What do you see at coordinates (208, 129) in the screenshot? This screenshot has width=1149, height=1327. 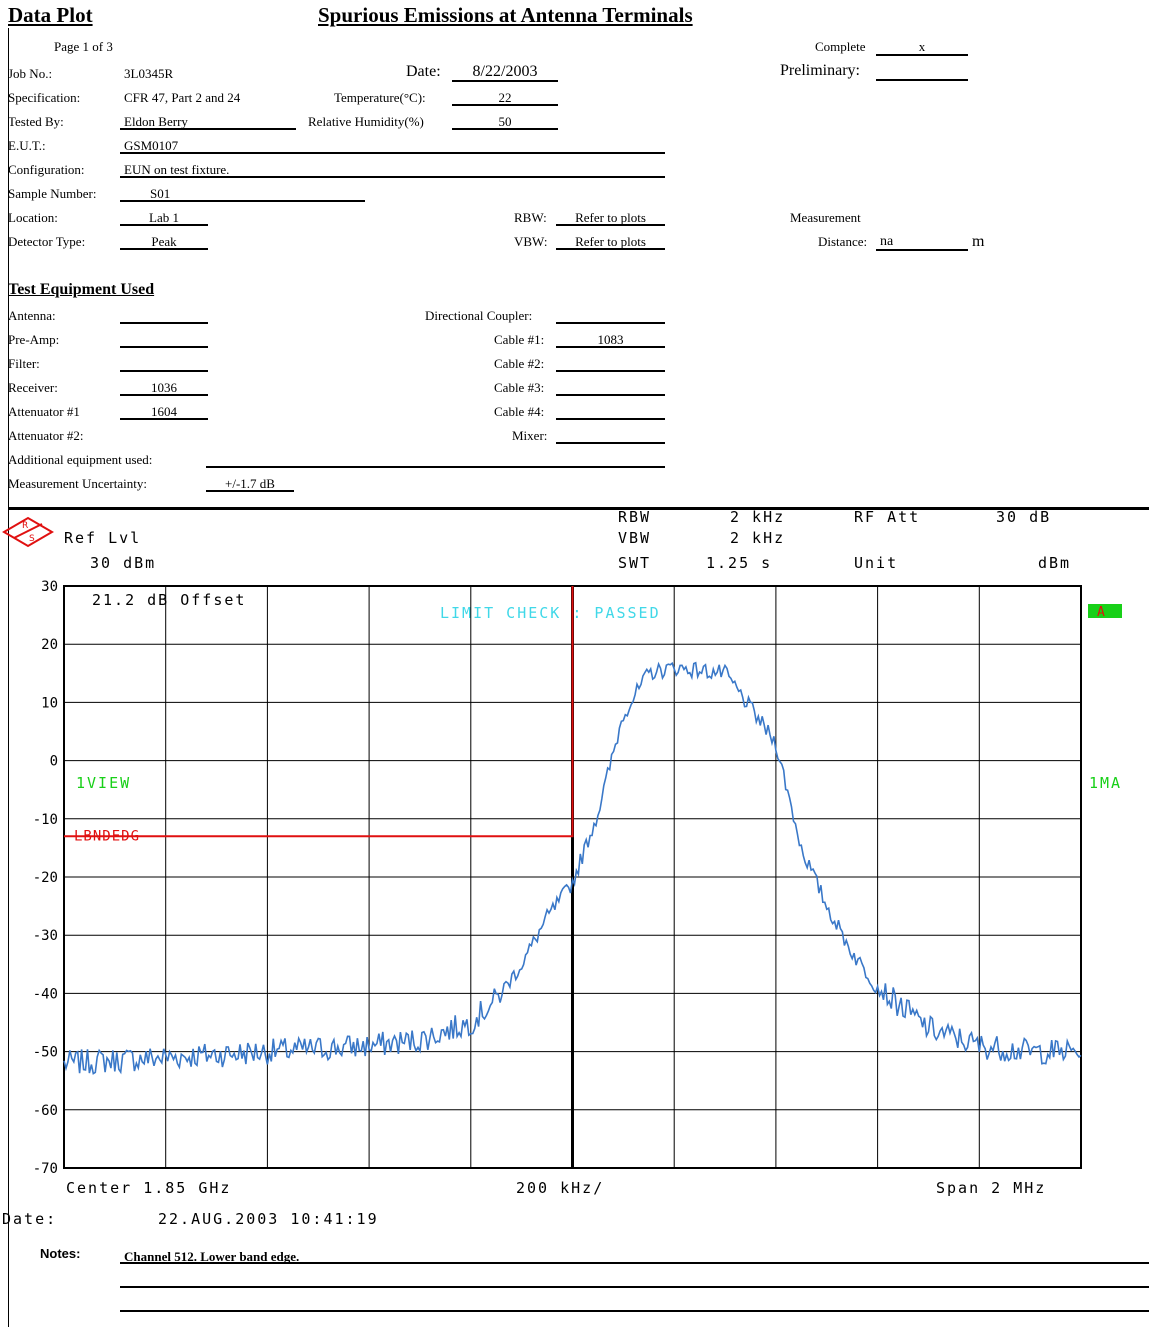 I see `tested-by-underline` at bounding box center [208, 129].